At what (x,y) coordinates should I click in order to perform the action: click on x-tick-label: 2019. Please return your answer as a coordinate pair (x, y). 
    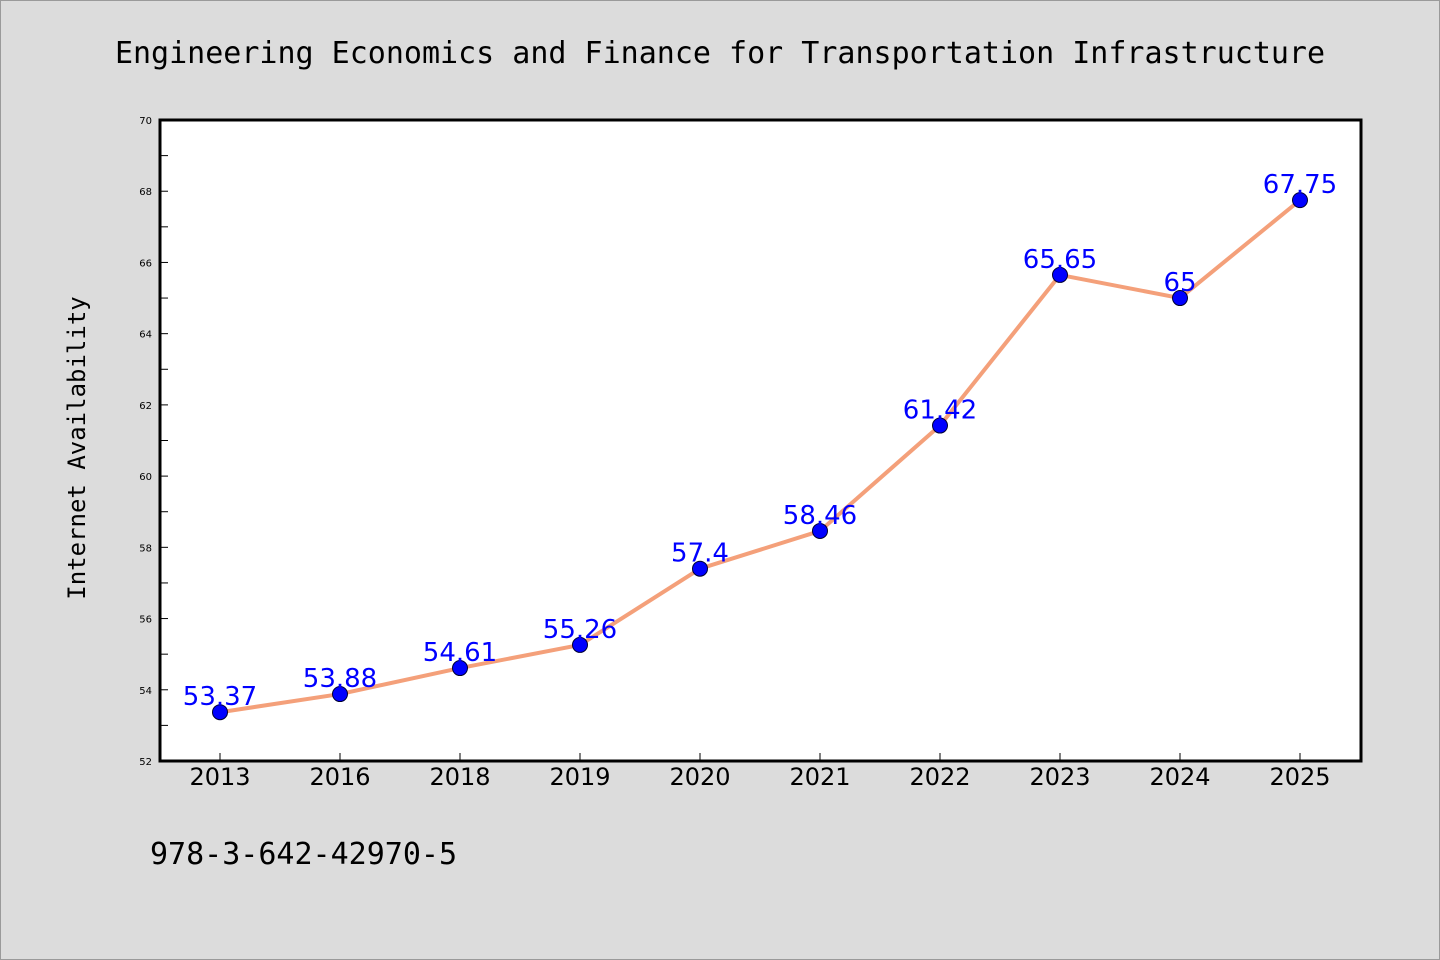
    Looking at the image, I should click on (579, 777).